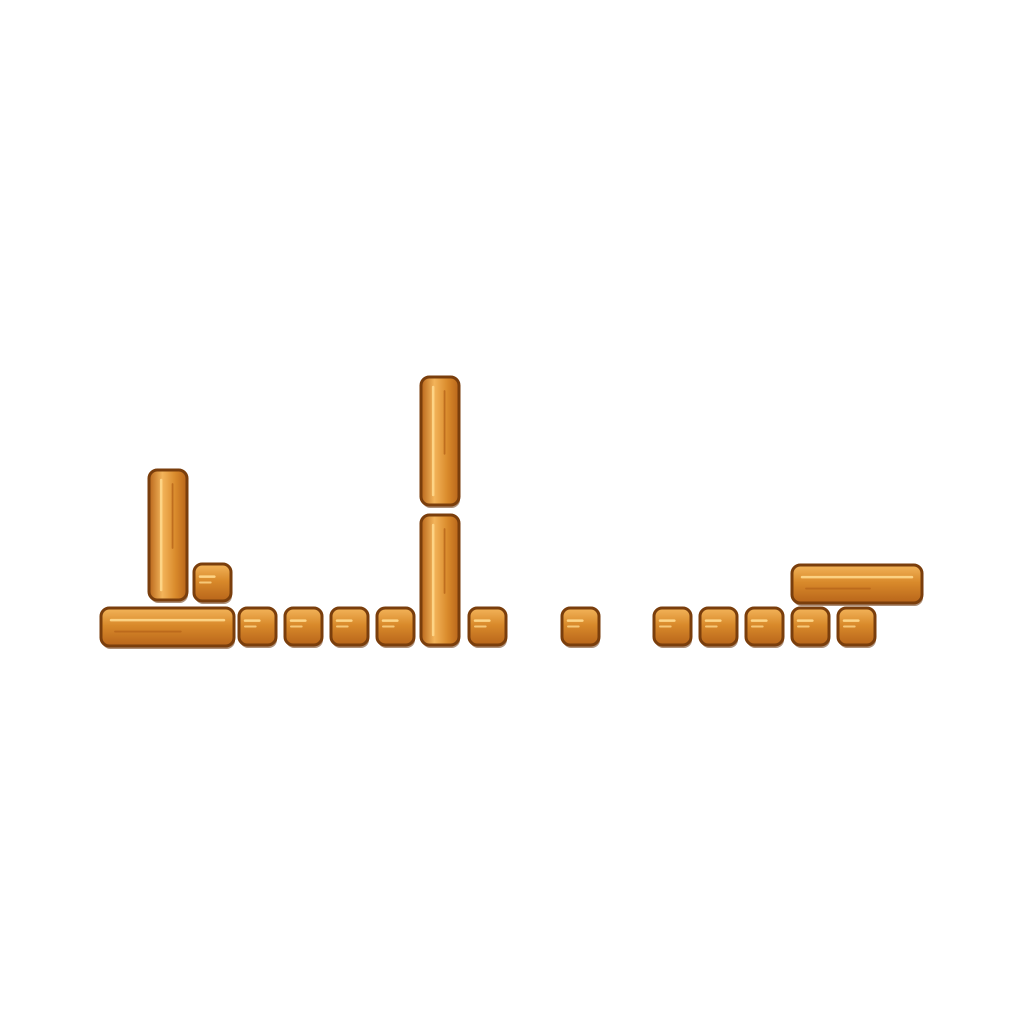 The height and width of the screenshot is (1024, 1024). Describe the element at coordinates (440, 580) in the screenshot. I see `vertical-plank-bottom` at that location.